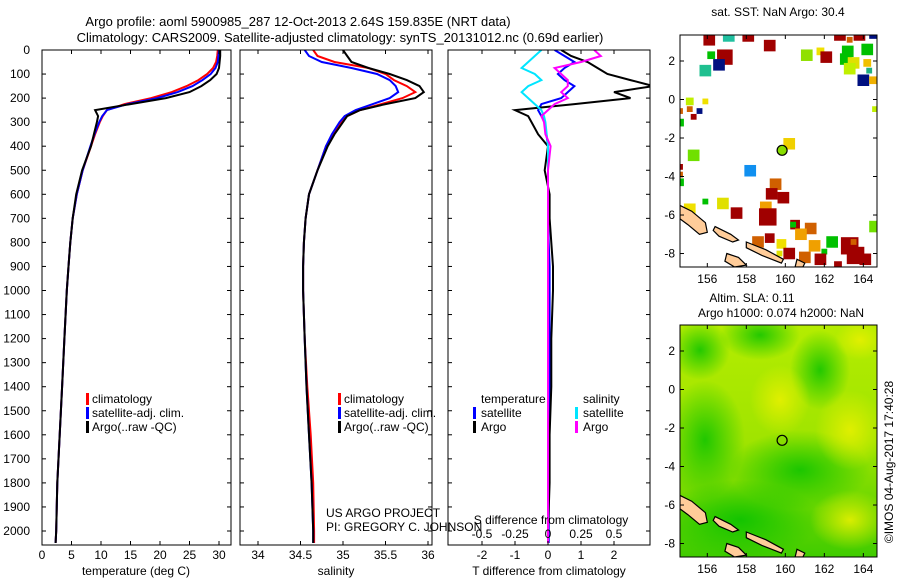  What do you see at coordinates (669, 544) in the screenshot?
I see `latitude-tick-label: -8` at bounding box center [669, 544].